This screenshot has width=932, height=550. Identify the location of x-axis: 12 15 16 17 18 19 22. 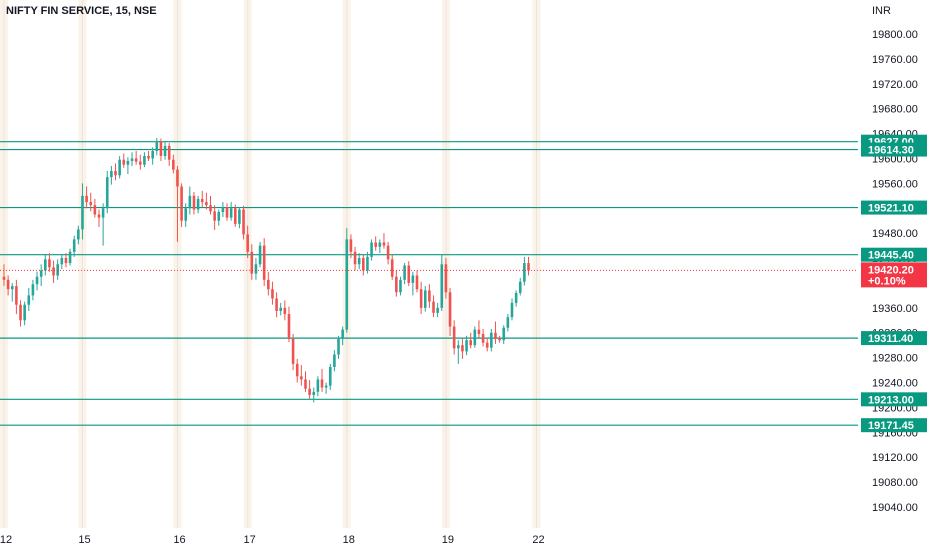
(272, 540).